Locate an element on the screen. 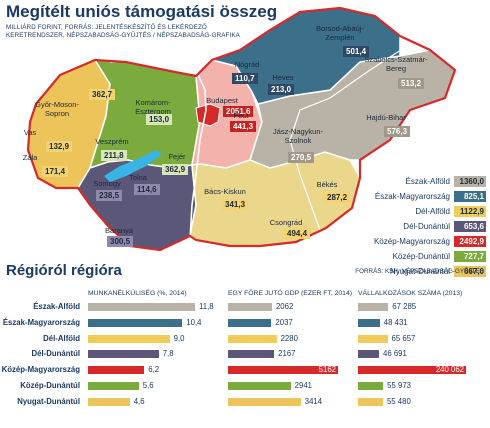 The width and height of the screenshot is (490, 428). county-value-badge: 213,0 is located at coordinates (281, 89).